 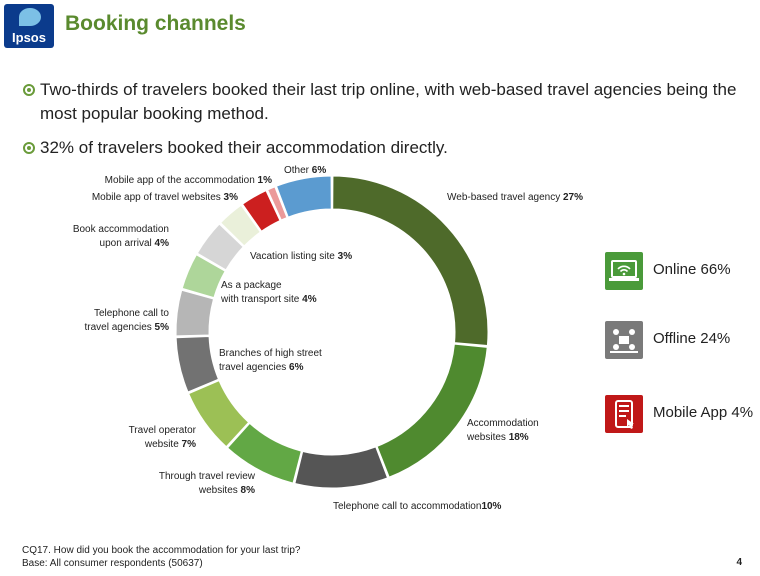 I want to click on legend-label-mobile-app: Mobile App 4%, so click(x=703, y=412).